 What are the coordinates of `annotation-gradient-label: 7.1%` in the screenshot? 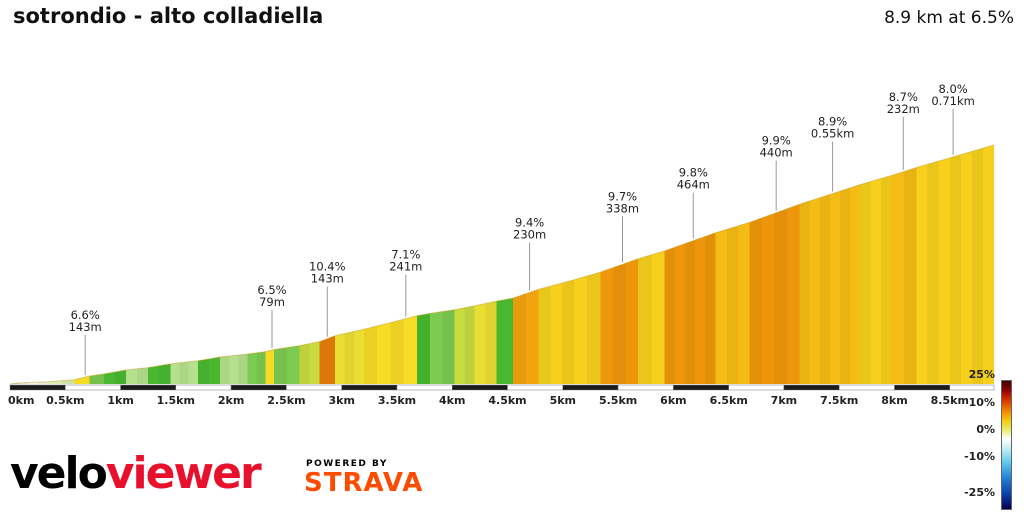 It's located at (405, 255).